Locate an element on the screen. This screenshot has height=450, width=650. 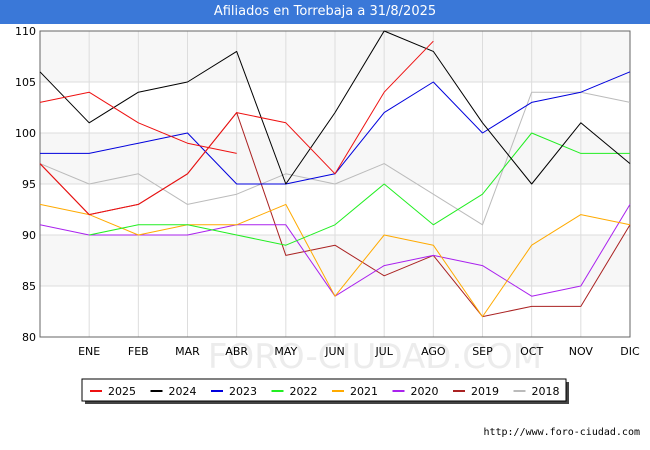
y-tick-label: 85 is located at coordinates (29, 286).